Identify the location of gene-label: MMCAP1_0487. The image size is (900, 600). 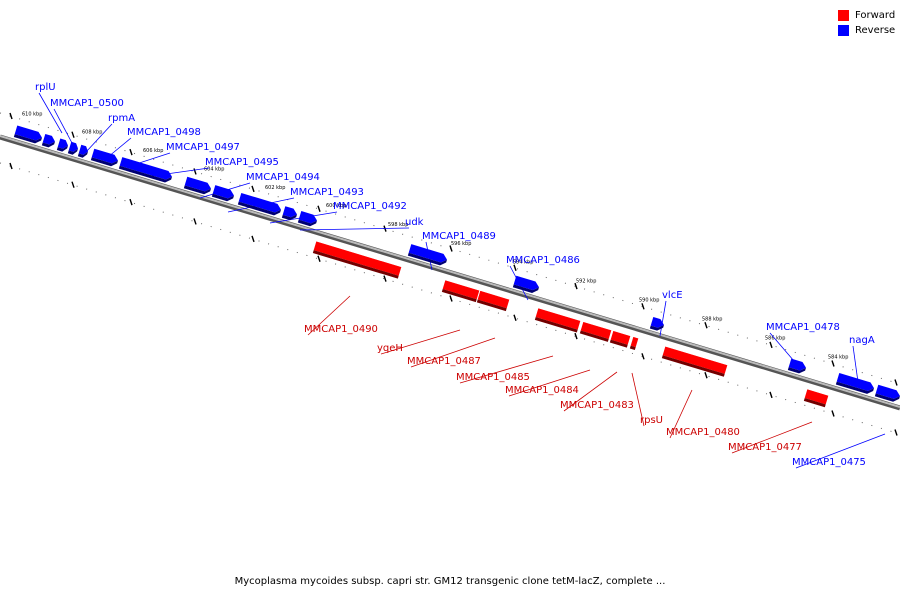
(444, 361).